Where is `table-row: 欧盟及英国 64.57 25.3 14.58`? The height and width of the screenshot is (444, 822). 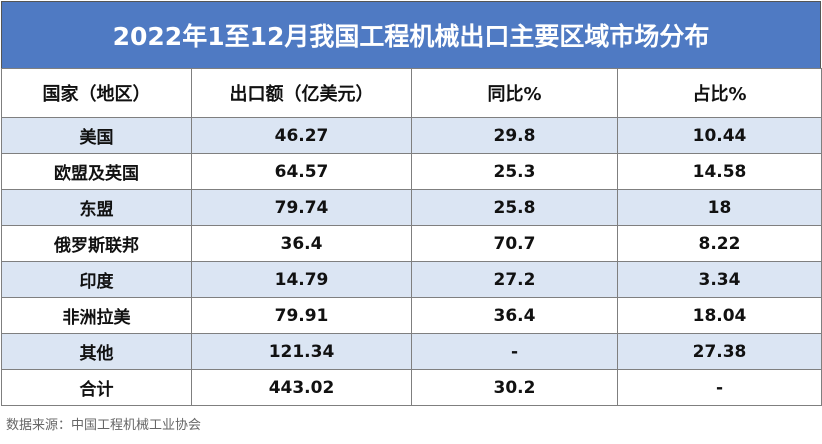
table-row: 欧盟及英国 64.57 25.3 14.58 is located at coordinates (411, 171).